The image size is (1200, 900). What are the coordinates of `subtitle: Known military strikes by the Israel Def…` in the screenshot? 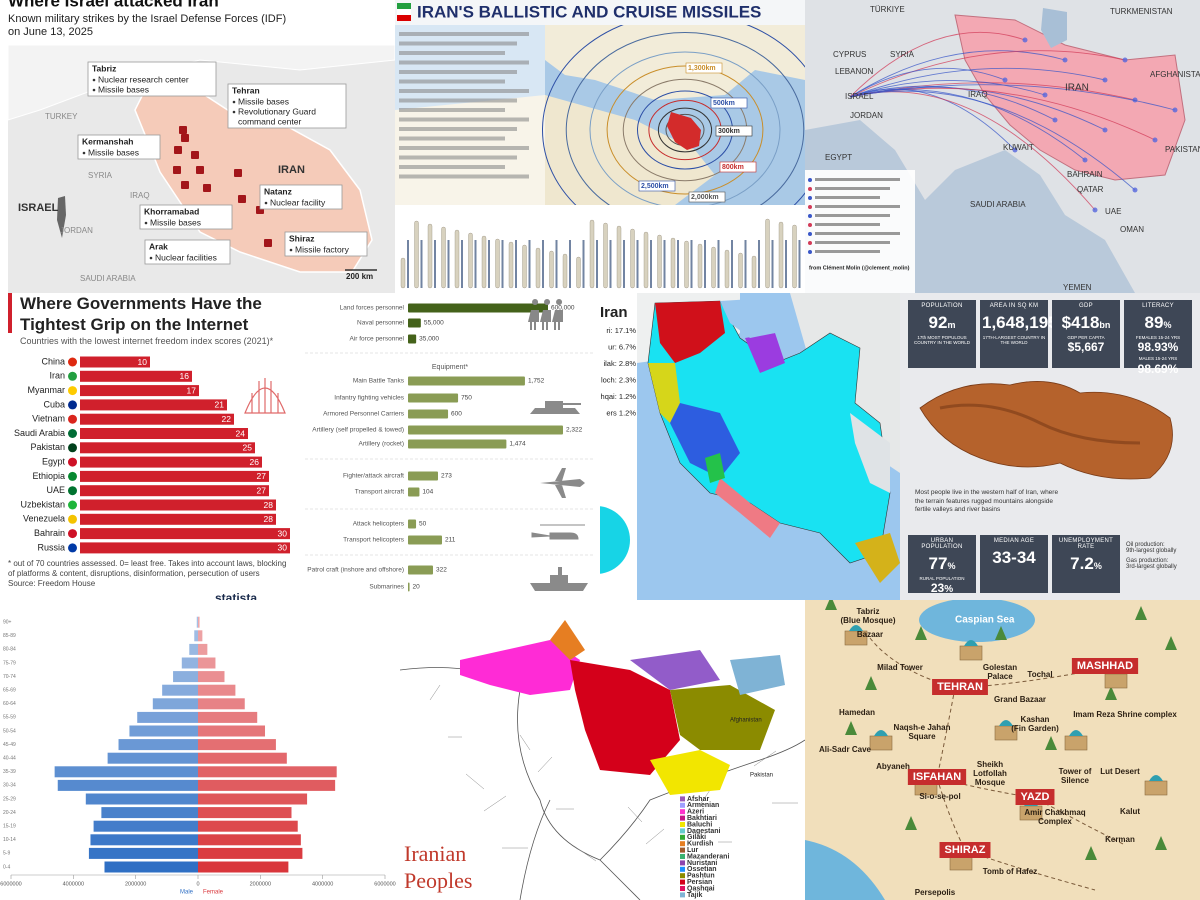 It's located at (147, 19).